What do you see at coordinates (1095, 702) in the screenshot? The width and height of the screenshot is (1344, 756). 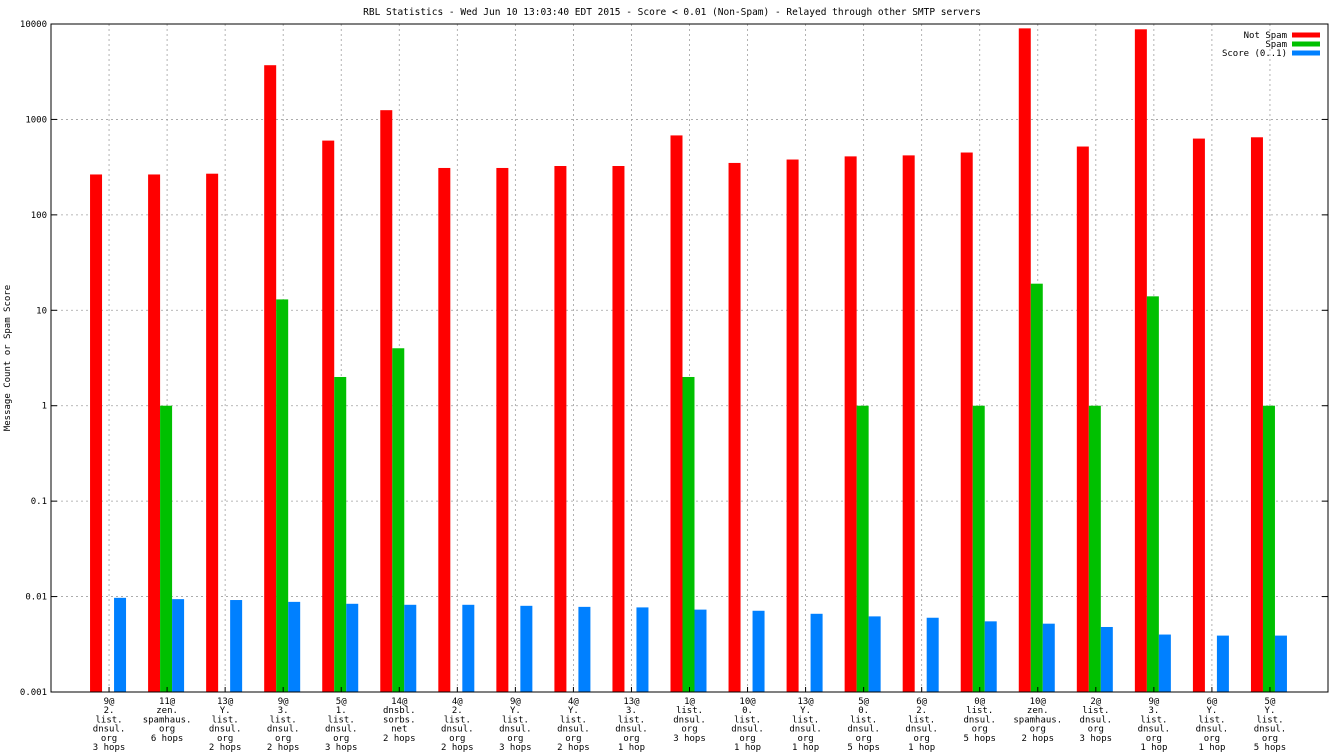 I see `x-tick-label: 2@` at bounding box center [1095, 702].